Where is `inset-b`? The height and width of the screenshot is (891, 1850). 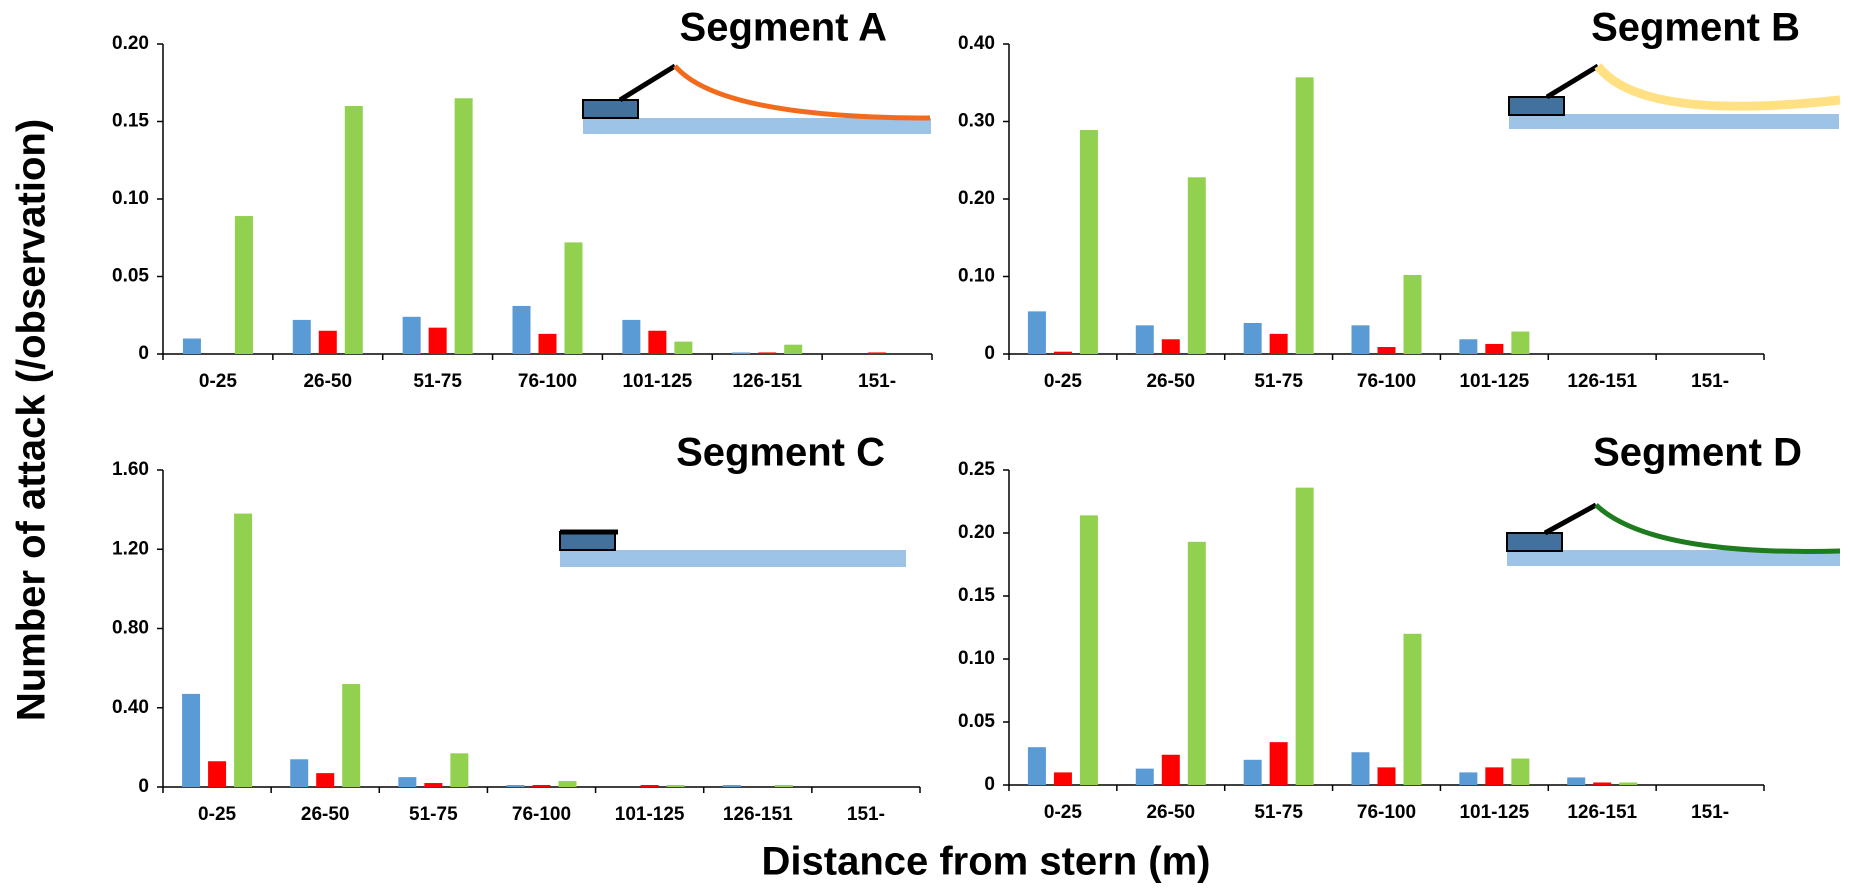 inset-b is located at coordinates (1674, 96).